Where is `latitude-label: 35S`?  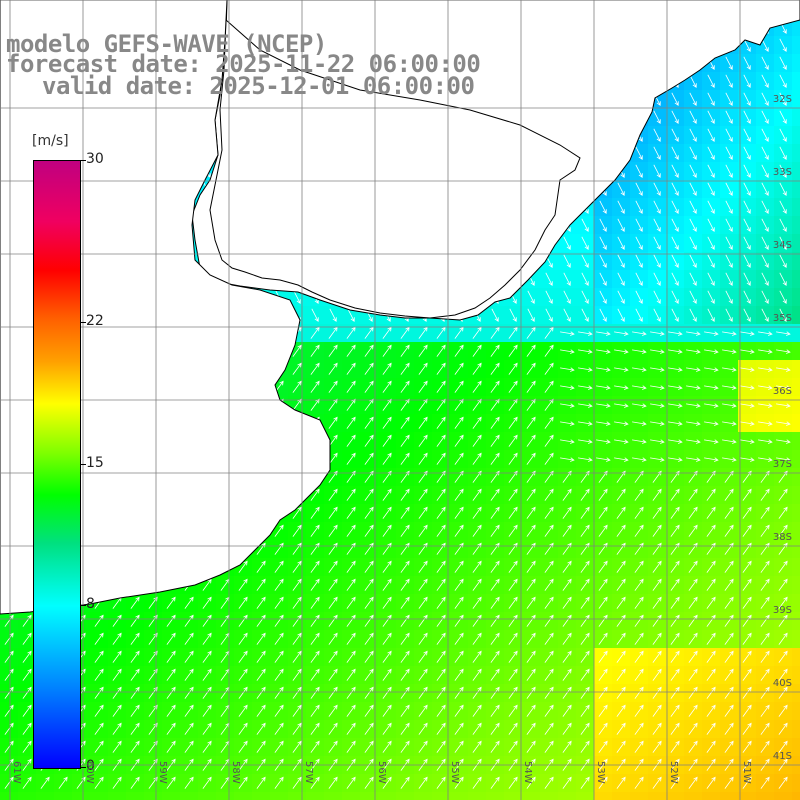
latitude-label: 35S is located at coordinates (782, 318).